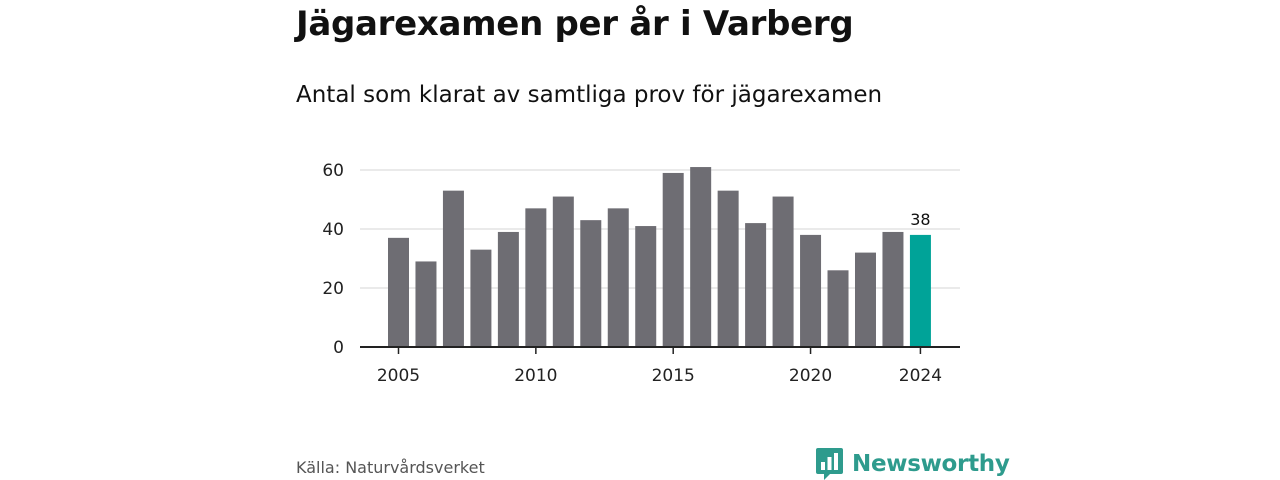  Describe the element at coordinates (563, 271) in the screenshot. I see `bar-2011` at that location.